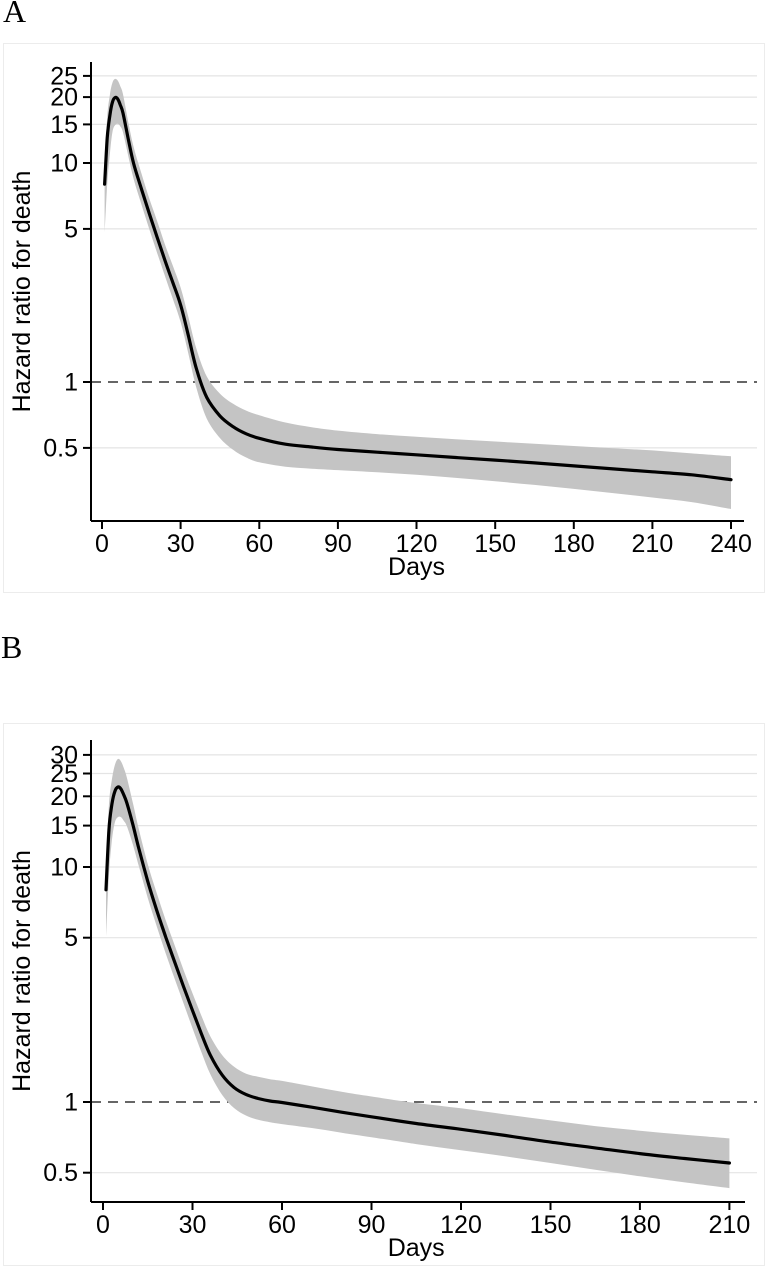 This screenshot has width=768, height=1280. What do you see at coordinates (64, 755) in the screenshot?
I see `y-tick-label: 30` at bounding box center [64, 755].